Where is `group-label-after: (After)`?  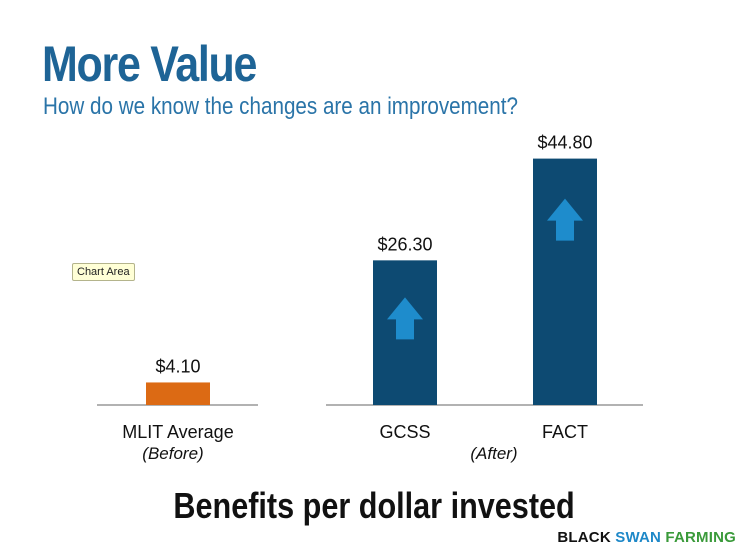 group-label-after: (After) is located at coordinates (493, 453).